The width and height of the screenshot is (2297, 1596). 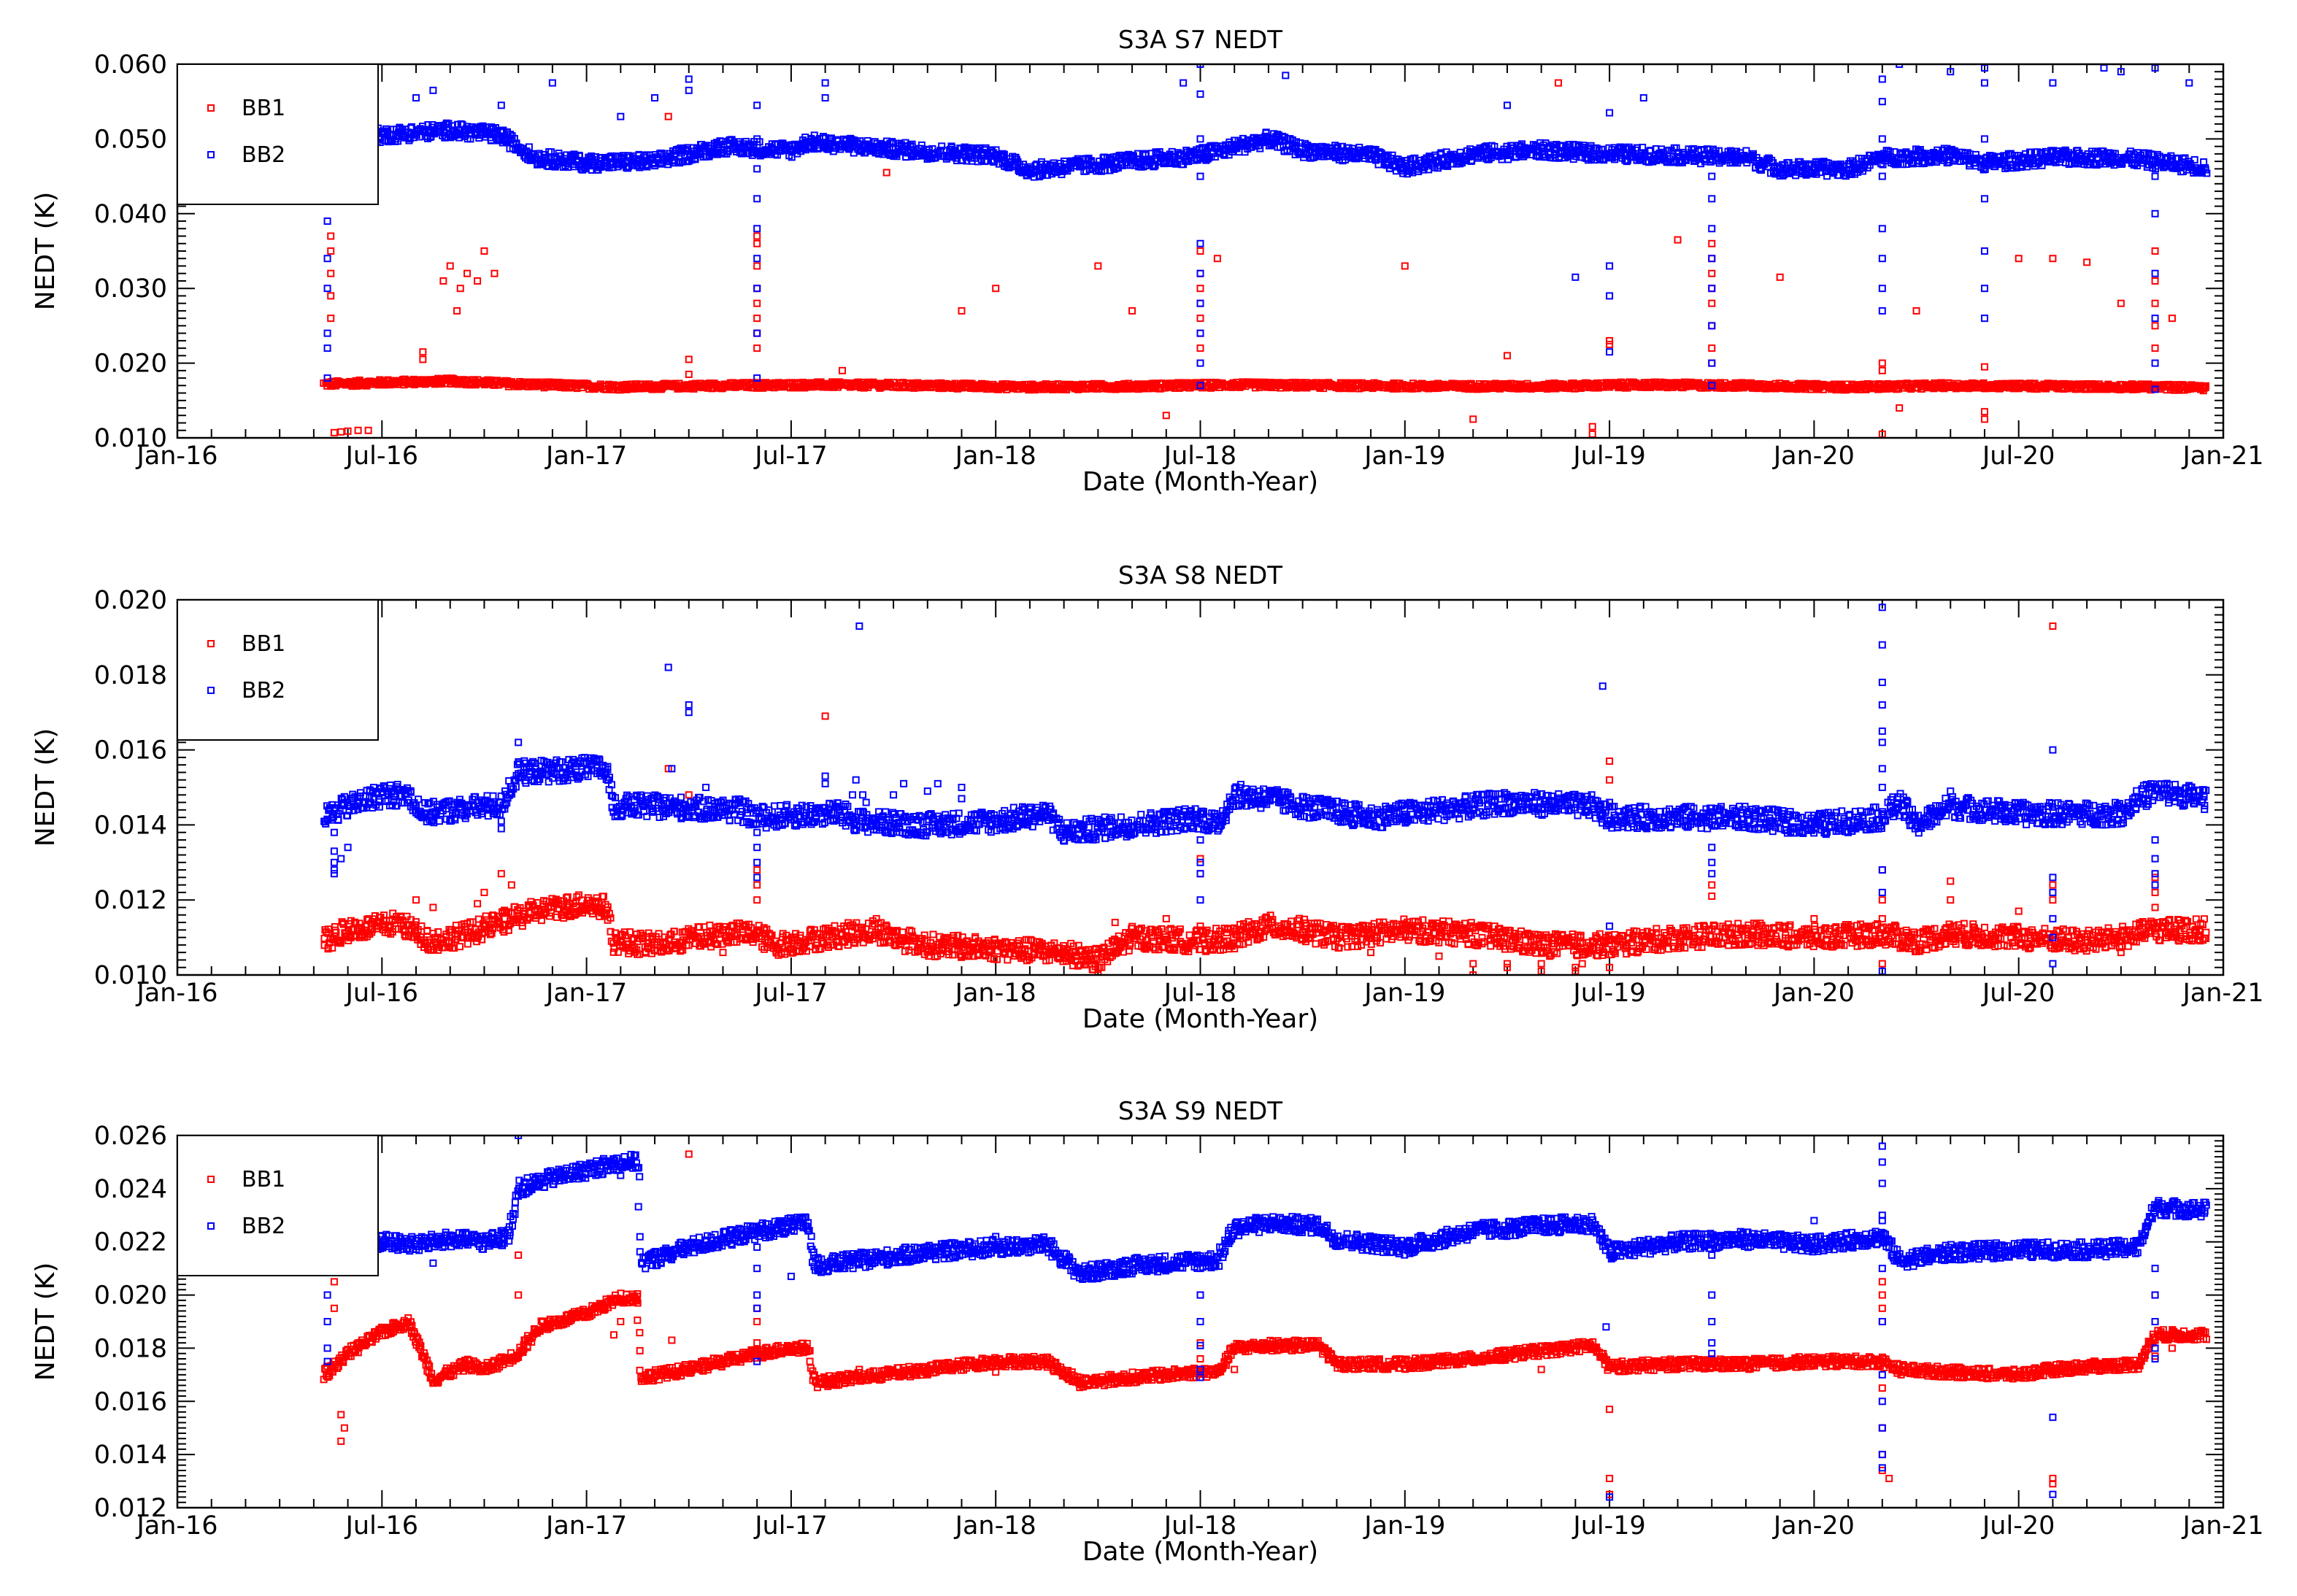 What do you see at coordinates (1200, 40) in the screenshot?
I see `chart-title: S3A S7 NEDT` at bounding box center [1200, 40].